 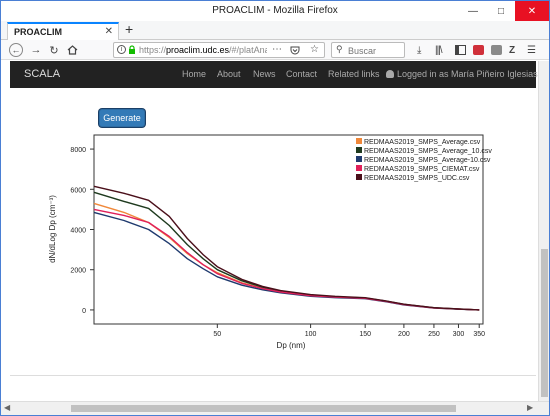 What do you see at coordinates (530, 407) in the screenshot?
I see `scroll-right-icon: ▶` at bounding box center [530, 407].